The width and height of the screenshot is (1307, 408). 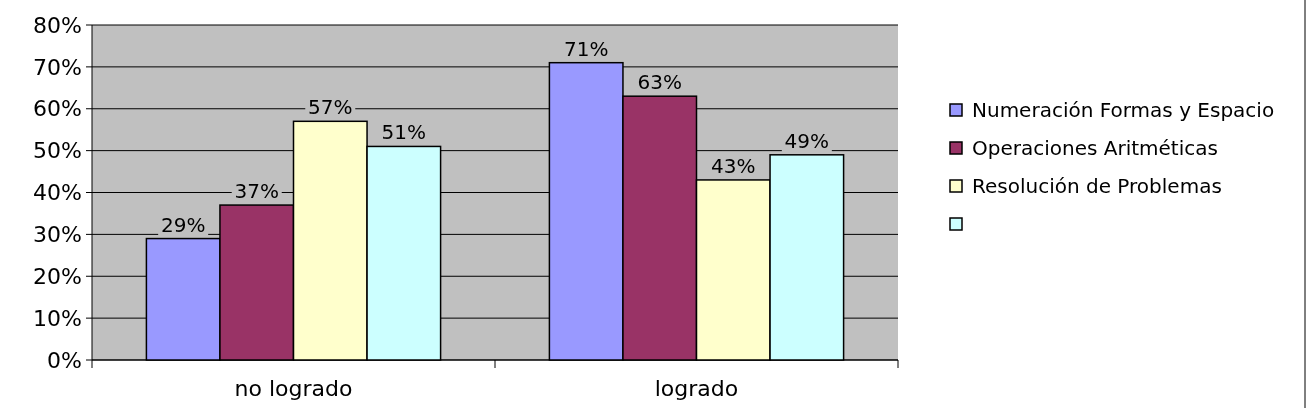 What do you see at coordinates (659, 82) in the screenshot?
I see `data-label: 63%` at bounding box center [659, 82].